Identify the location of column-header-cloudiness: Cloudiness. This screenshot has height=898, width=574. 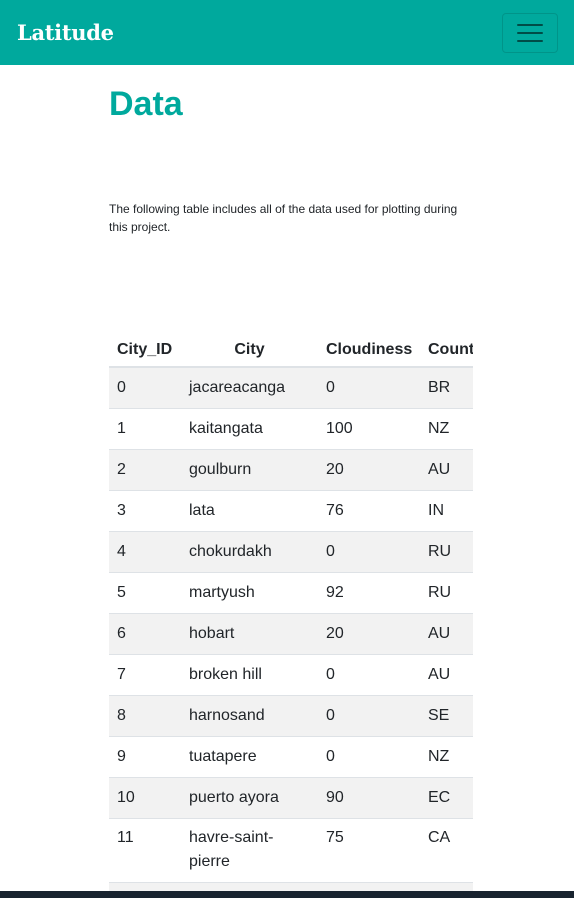
(369, 347).